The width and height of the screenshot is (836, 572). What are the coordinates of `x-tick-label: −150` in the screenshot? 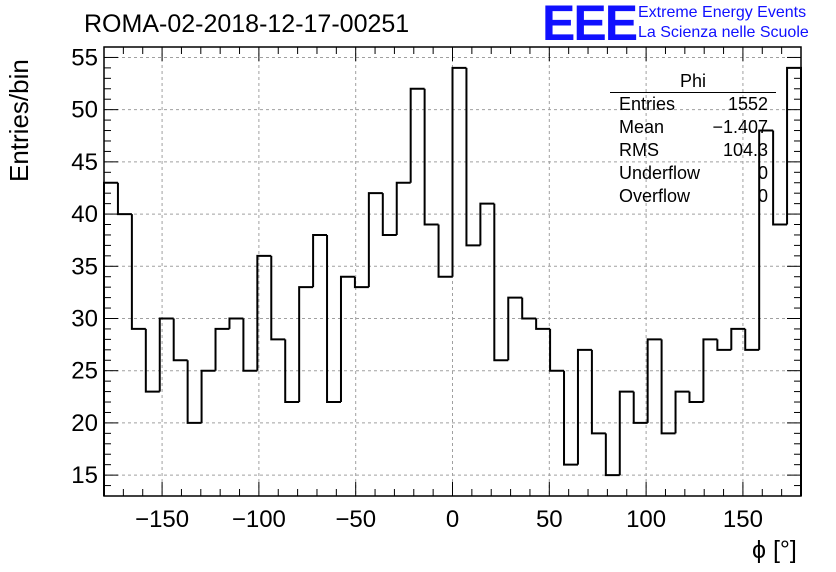 It's located at (162, 519).